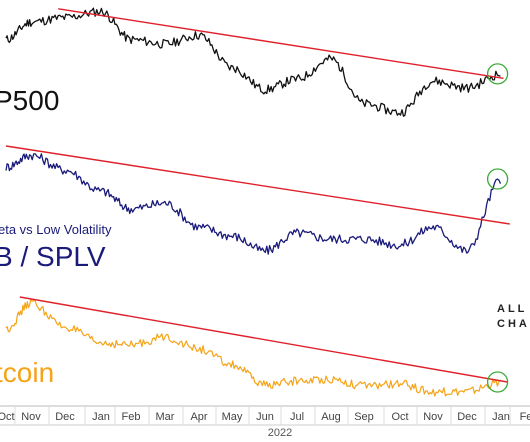  What do you see at coordinates (165, 417) in the screenshot?
I see `x-tick-label: Mar` at bounding box center [165, 417].